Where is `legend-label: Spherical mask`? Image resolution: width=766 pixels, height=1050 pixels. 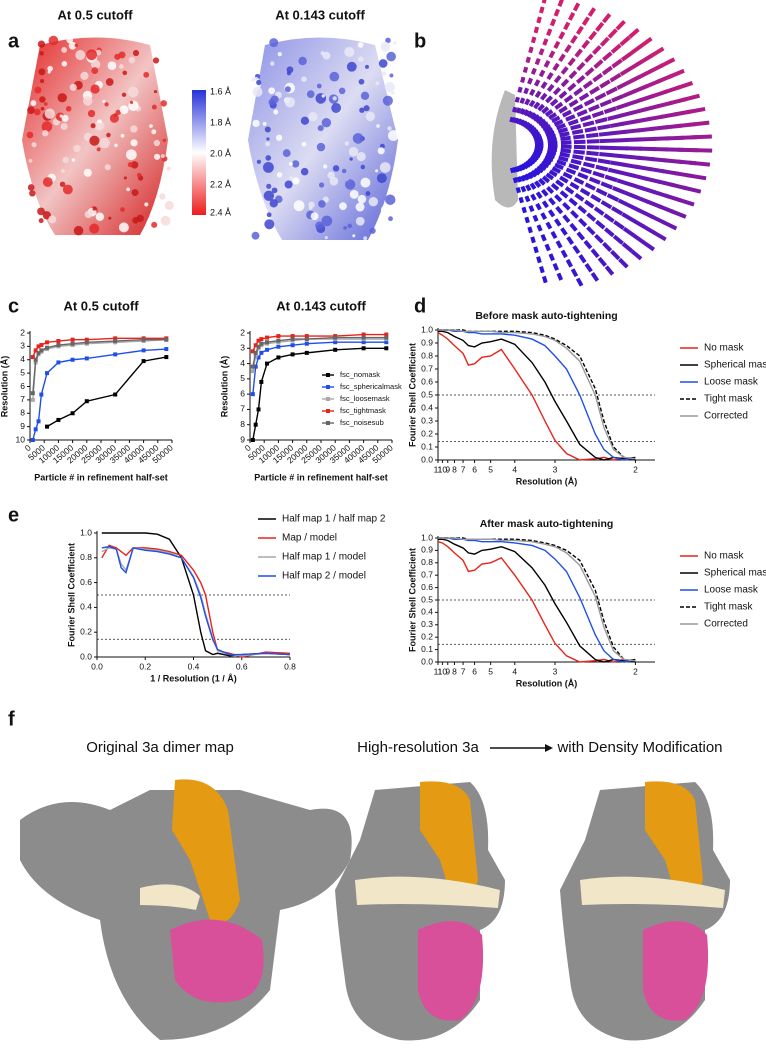
legend-label: Spherical mask is located at coordinates (735, 573).